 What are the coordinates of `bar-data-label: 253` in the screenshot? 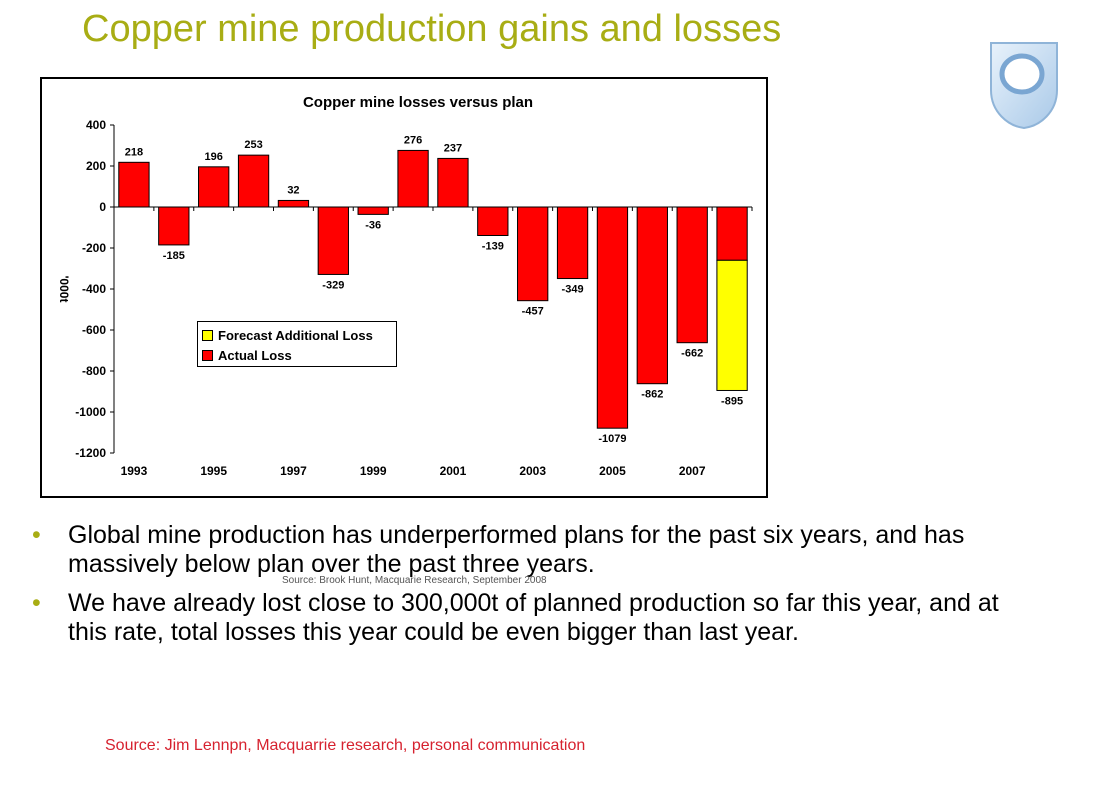 It's located at (253, 145).